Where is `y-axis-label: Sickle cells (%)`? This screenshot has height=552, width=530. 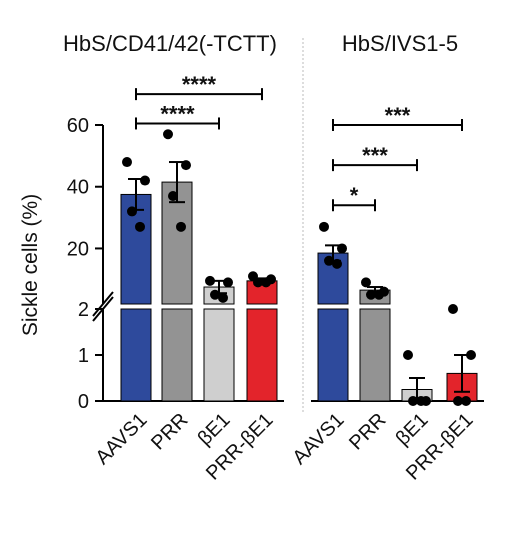 y-axis-label: Sickle cells (%) is located at coordinates (30, 265).